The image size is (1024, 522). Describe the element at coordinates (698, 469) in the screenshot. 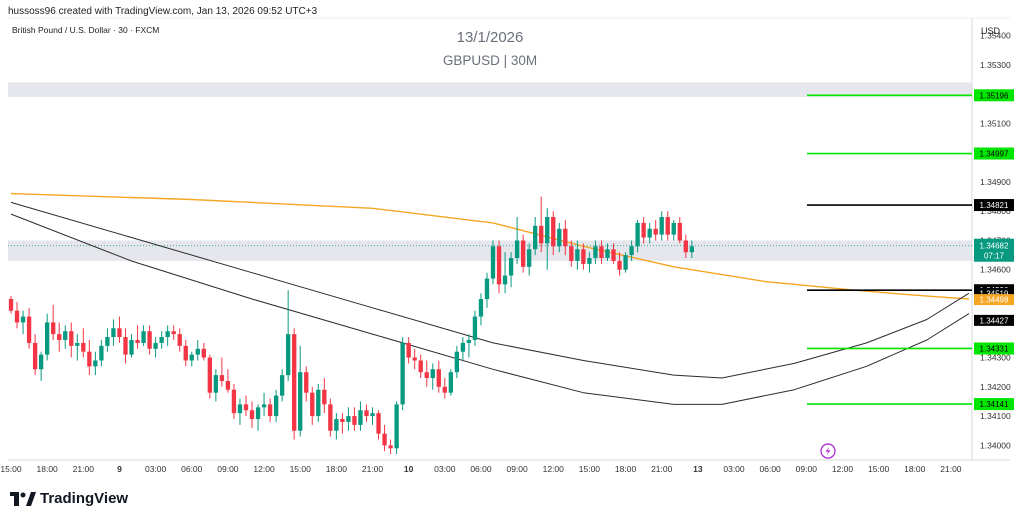

I see `x-tick-label: 13` at that location.